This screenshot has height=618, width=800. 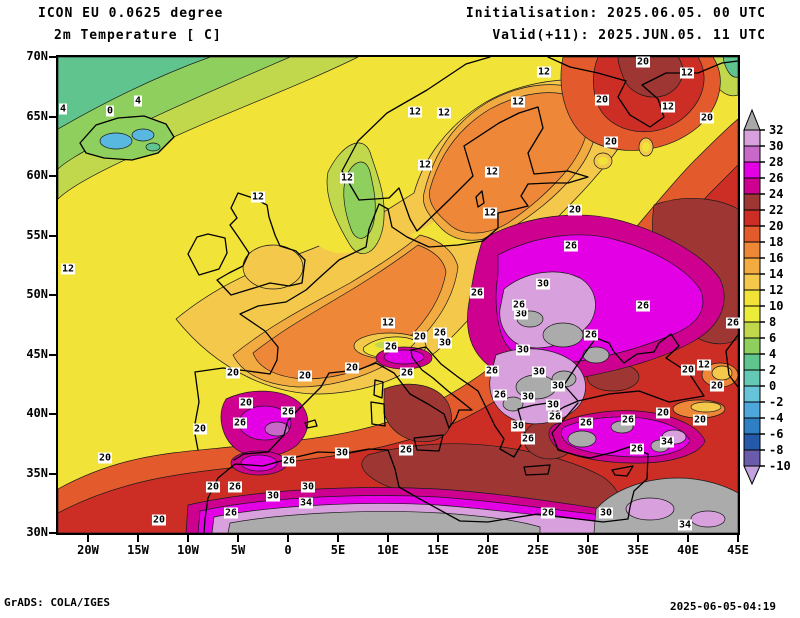 I want to click on lon-tick-label: 30E, so click(x=588, y=550).